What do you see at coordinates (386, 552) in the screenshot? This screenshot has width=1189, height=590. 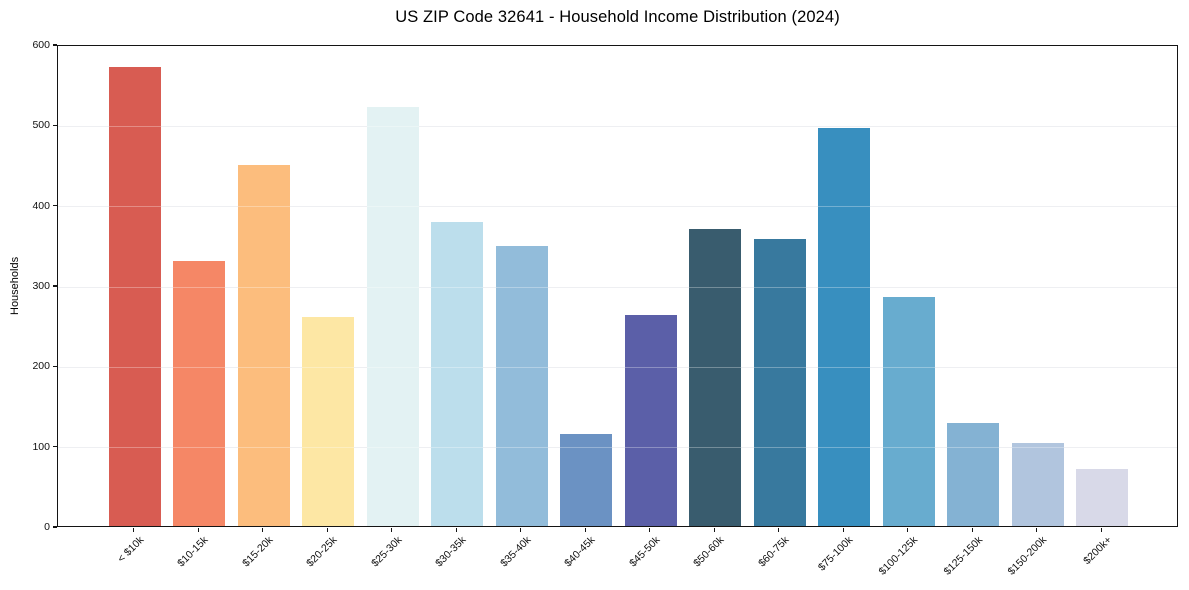 I see `x-tick-label-4: $25-30k` at bounding box center [386, 552].